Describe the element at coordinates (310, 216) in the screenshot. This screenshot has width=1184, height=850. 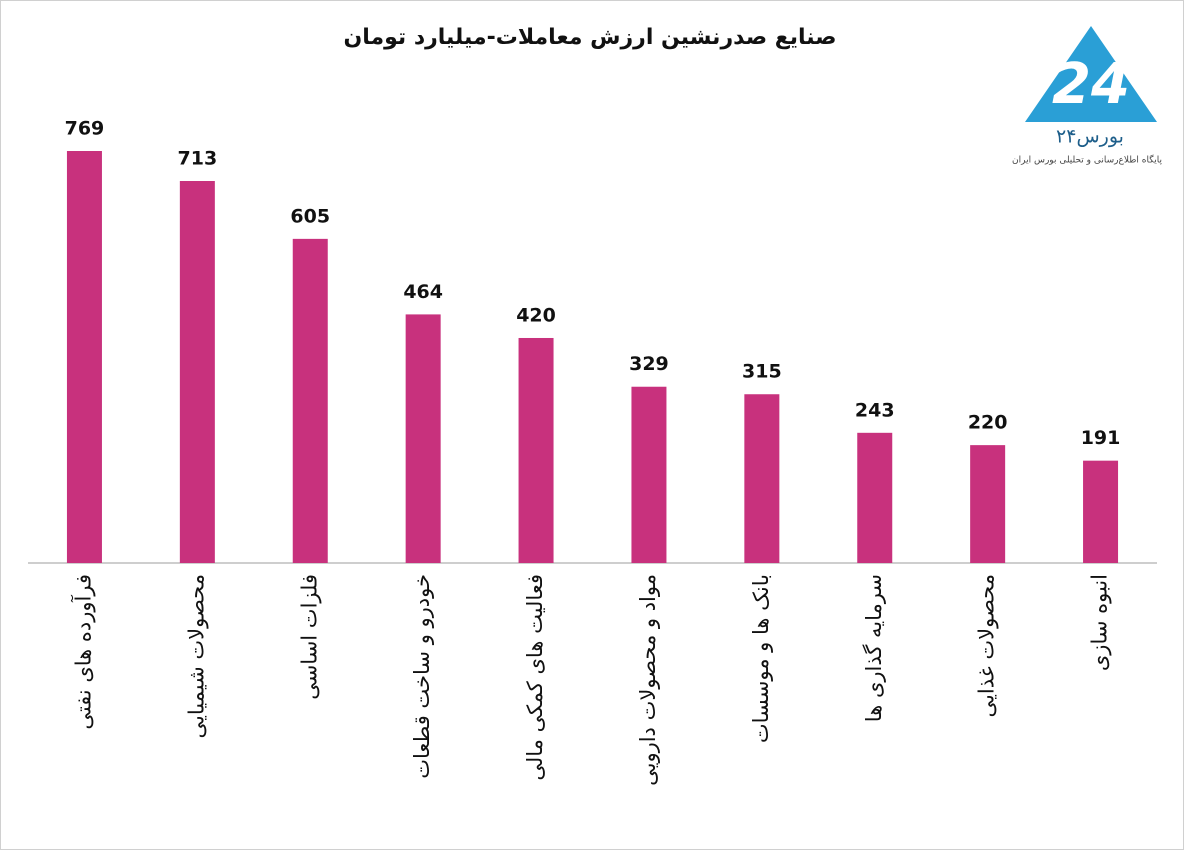
I see `data-label: 605` at that location.